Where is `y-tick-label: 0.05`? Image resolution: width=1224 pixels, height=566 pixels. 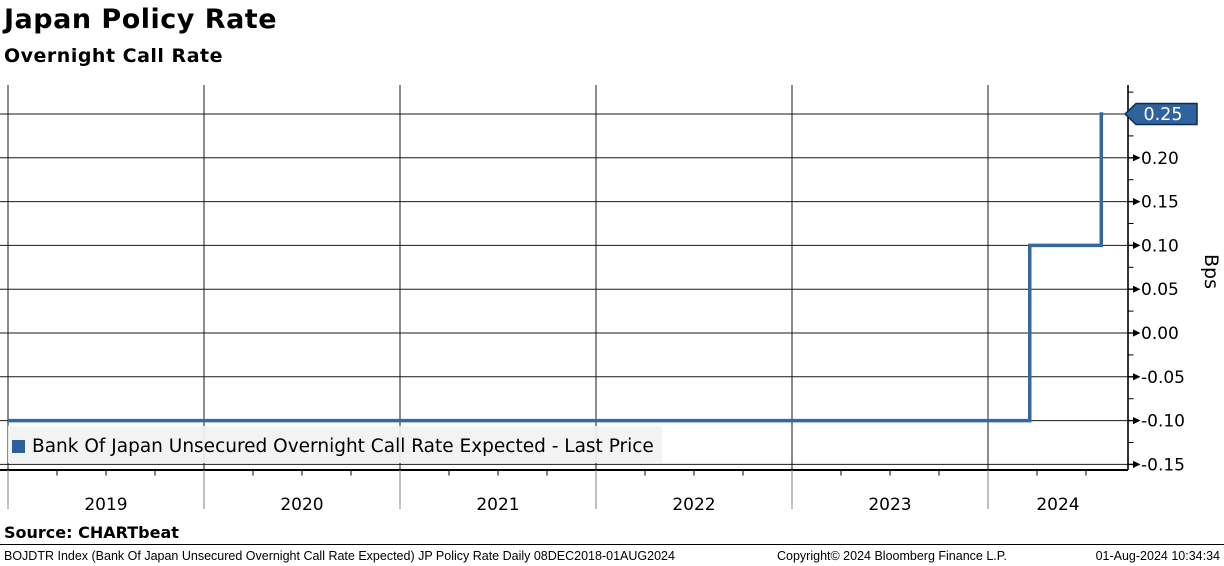 y-tick-label: 0.05 is located at coordinates (1160, 290).